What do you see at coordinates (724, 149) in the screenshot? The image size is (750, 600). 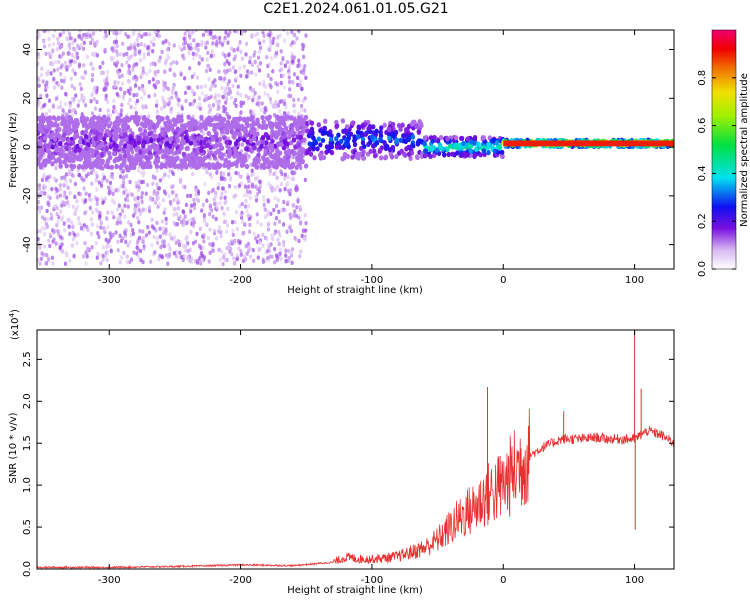 I see `colorbar-gradient` at bounding box center [724, 149].